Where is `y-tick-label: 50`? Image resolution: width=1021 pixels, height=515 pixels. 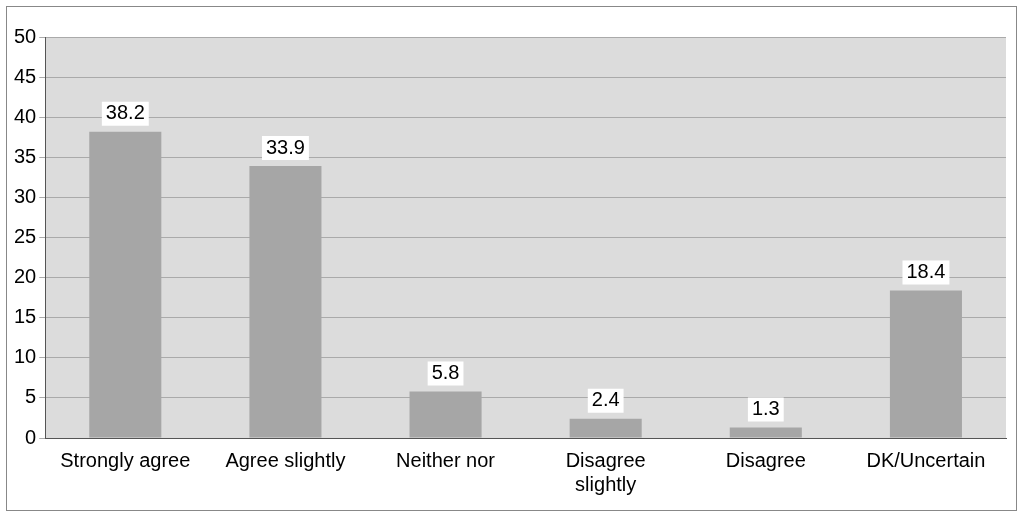 y-tick-label: 50 is located at coordinates (25, 35).